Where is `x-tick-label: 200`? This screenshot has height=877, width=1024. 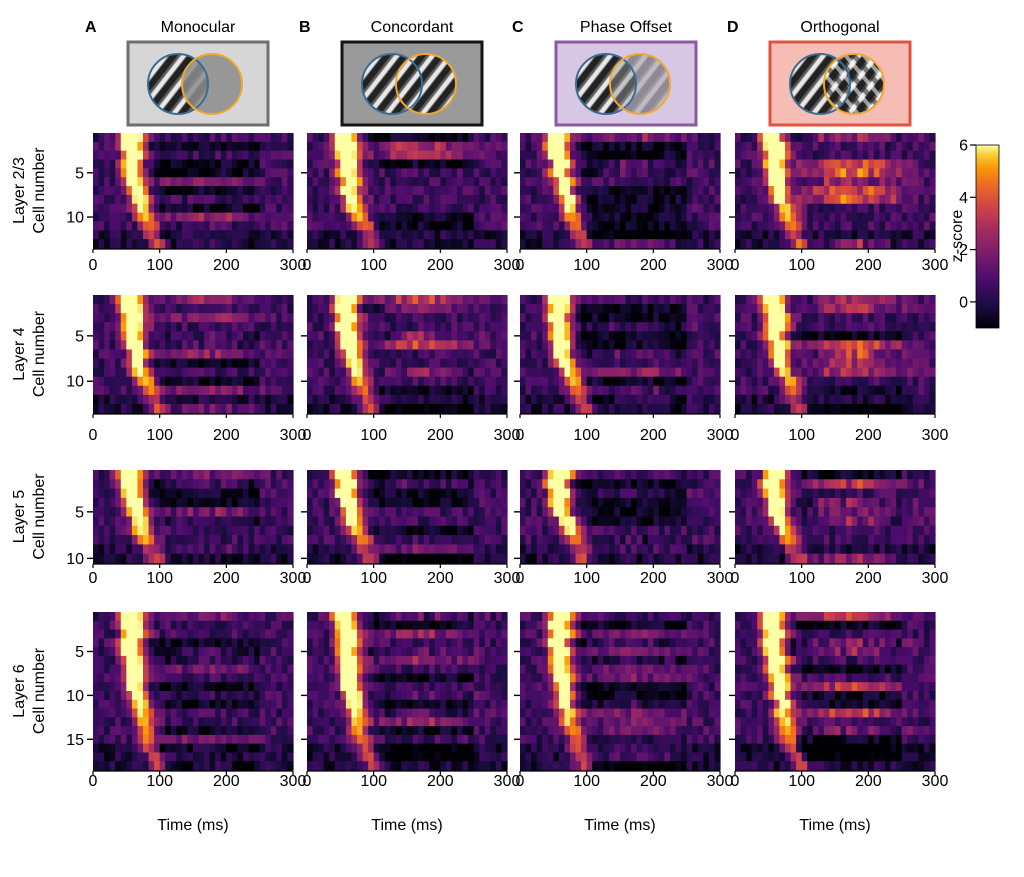 x-tick-label: 200 is located at coordinates (440, 265).